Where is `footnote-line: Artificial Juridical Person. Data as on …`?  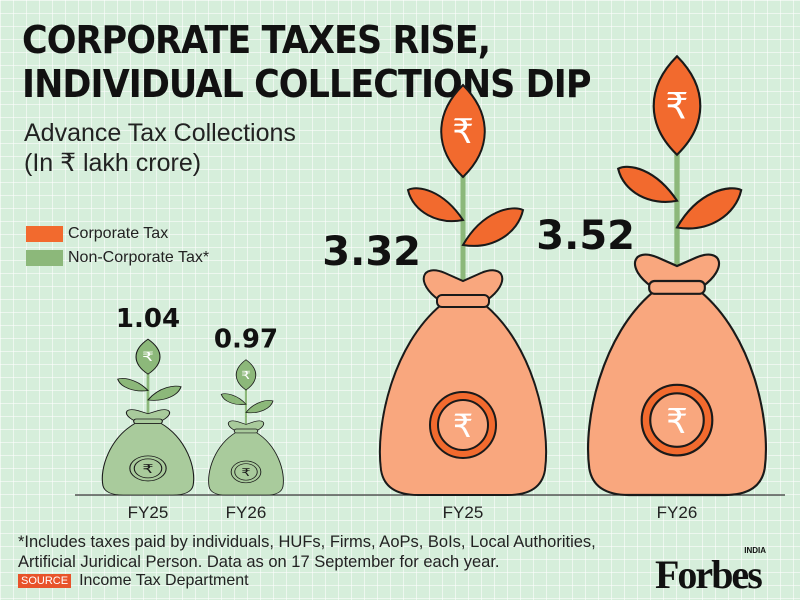 footnote-line: Artificial Juridical Person. Data as on … is located at coordinates (259, 562).